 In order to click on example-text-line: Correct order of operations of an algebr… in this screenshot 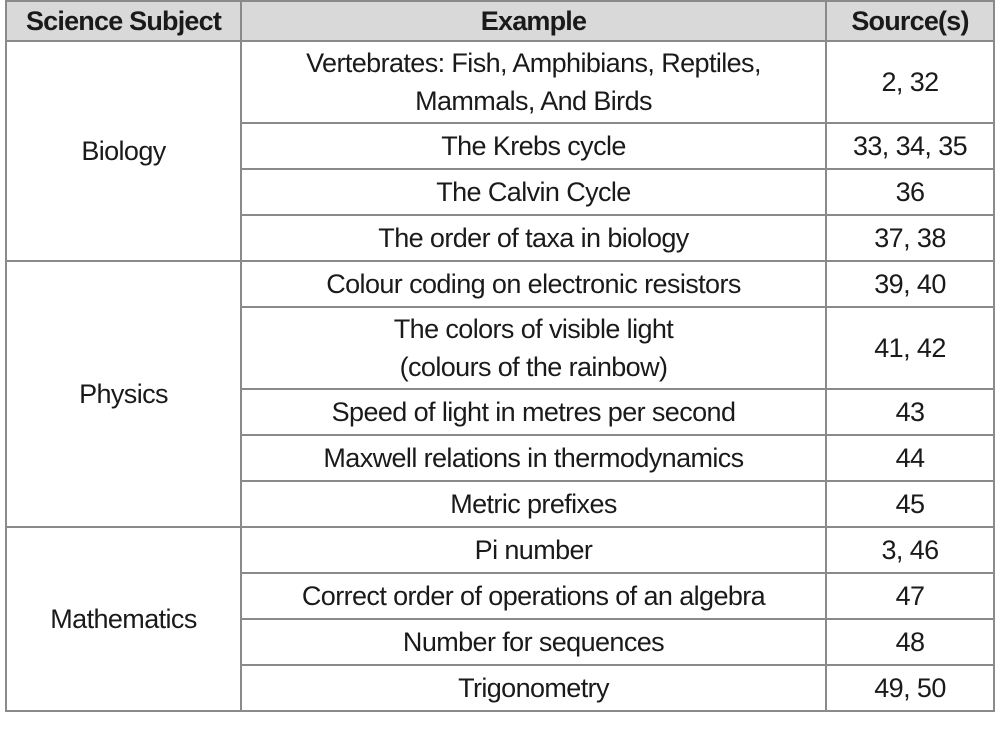, I will do `click(533, 596)`.